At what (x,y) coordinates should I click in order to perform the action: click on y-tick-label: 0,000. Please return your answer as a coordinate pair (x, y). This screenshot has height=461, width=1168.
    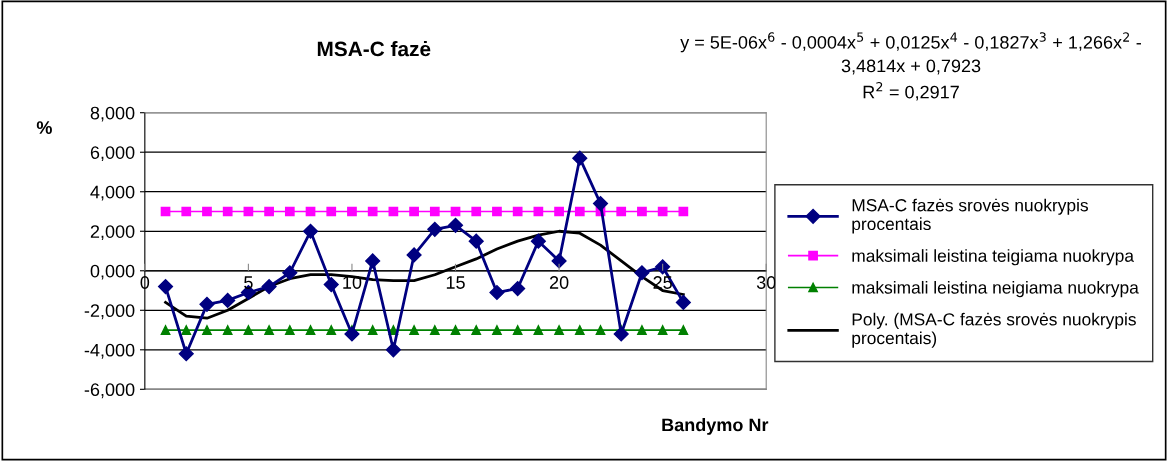
    Looking at the image, I should click on (112, 272).